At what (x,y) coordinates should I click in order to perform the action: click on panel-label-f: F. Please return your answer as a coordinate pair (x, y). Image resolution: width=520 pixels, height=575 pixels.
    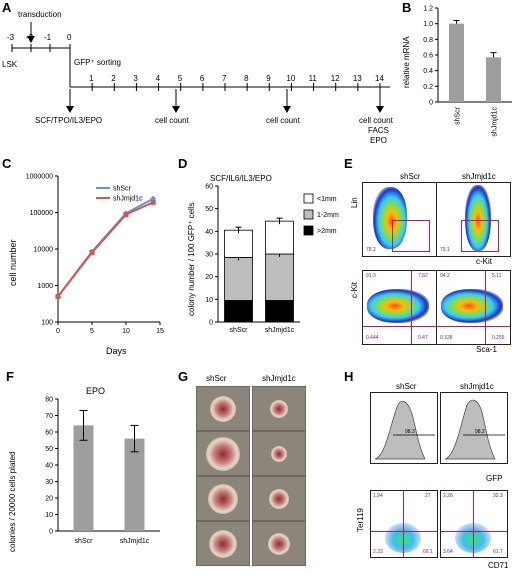
    Looking at the image, I should click on (10, 376).